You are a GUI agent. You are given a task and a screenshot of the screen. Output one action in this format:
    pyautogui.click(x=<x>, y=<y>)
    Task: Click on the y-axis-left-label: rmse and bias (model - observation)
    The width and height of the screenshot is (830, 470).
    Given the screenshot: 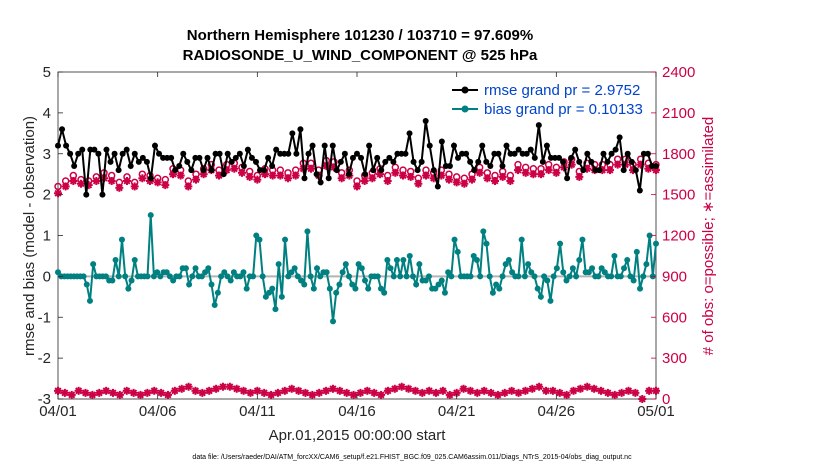 What is the action you would take?
    pyautogui.click(x=29, y=236)
    